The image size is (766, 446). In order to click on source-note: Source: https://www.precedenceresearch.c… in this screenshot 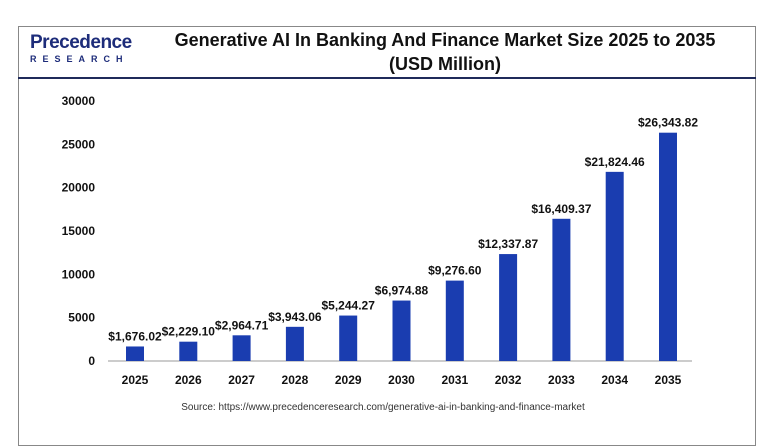, I will do `click(383, 407)`.